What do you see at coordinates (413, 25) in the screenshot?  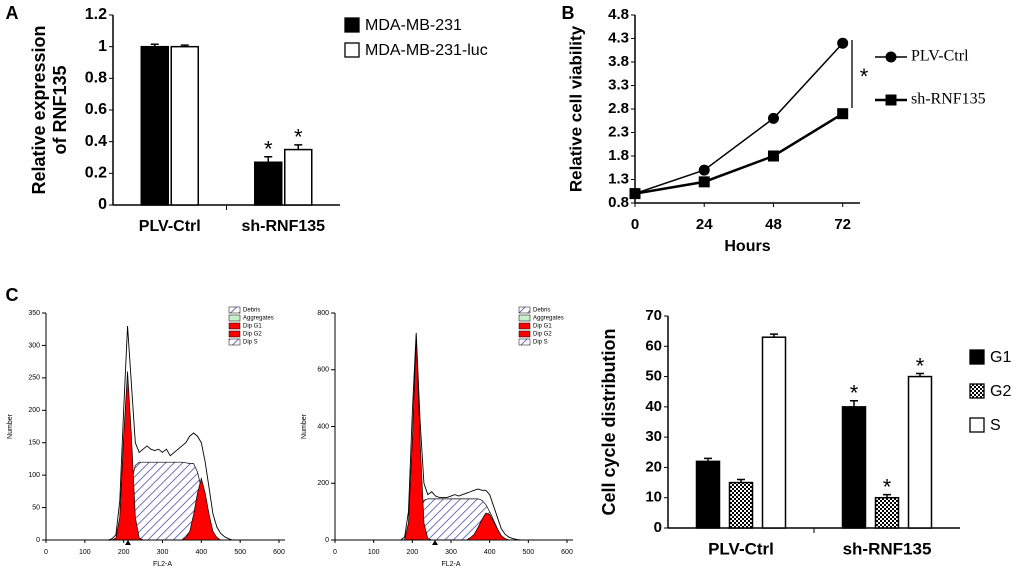 I see `legend-label: MDA-MB-231` at bounding box center [413, 25].